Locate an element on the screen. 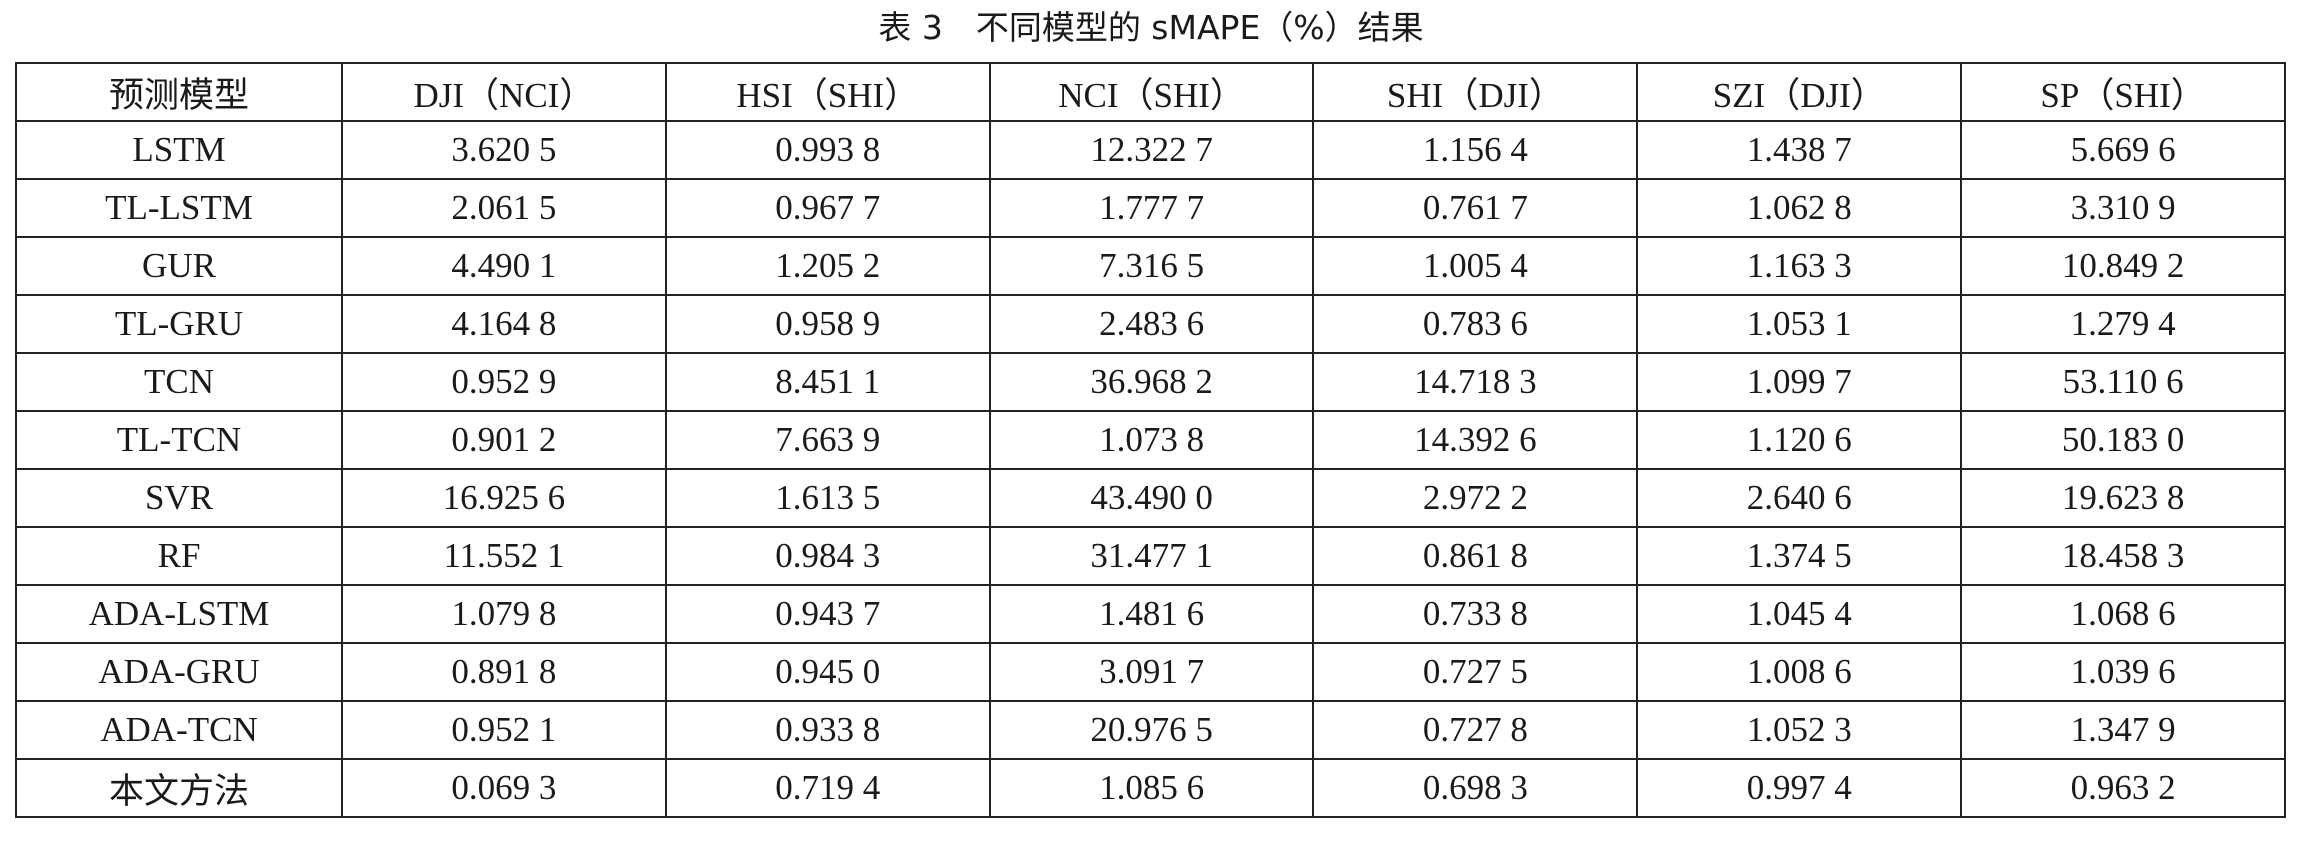  value-cell: 31.477 1 is located at coordinates (1151, 556).